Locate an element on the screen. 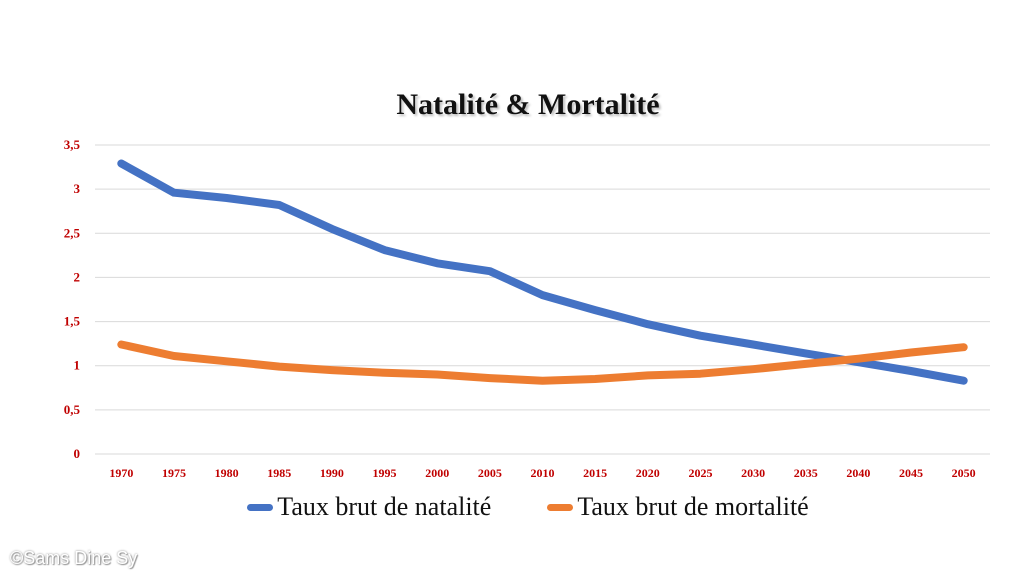  legend-swatch-mortalite is located at coordinates (560, 507).